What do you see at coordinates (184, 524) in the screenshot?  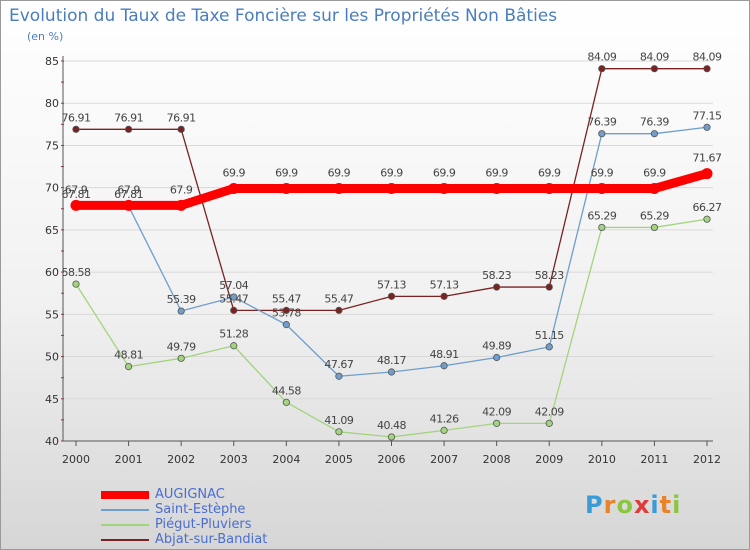 I see `legend-item: Piégut-Pluviers` at bounding box center [184, 524].